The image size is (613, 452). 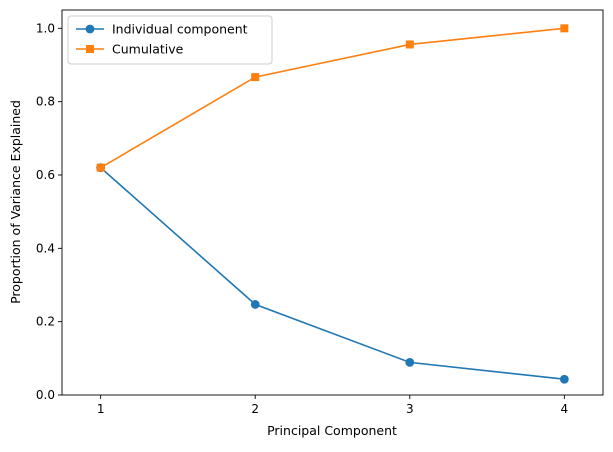 What do you see at coordinates (101, 409) in the screenshot?
I see `x-tick-label: 1` at bounding box center [101, 409].